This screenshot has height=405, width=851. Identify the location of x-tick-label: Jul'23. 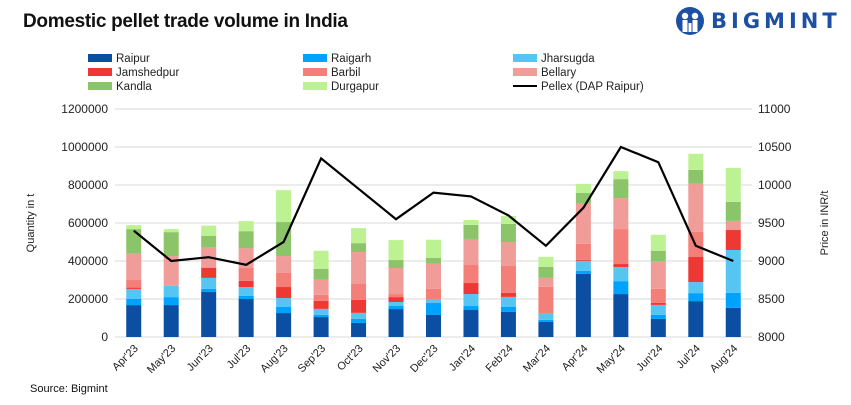
(239, 357).